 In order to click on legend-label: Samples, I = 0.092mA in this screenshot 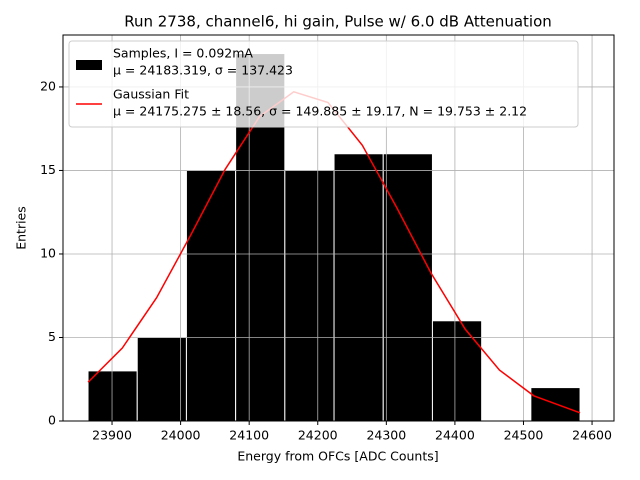, I will do `click(183, 53)`.